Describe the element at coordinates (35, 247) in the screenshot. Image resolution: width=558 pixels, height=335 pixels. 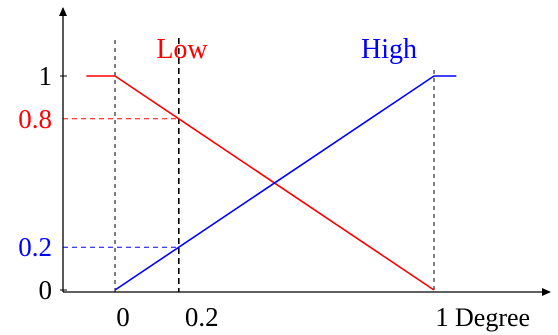
I see `y-tick-label: 0.2` at that location.